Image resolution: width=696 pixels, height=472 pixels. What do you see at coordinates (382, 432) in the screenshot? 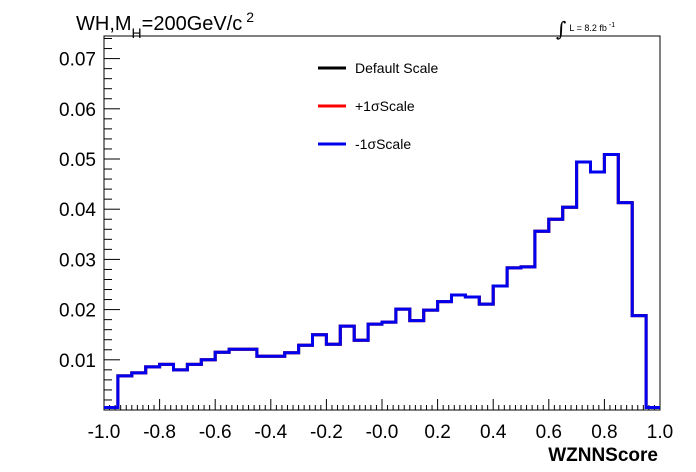
I see `x-tick-label: -0.0` at bounding box center [382, 432].